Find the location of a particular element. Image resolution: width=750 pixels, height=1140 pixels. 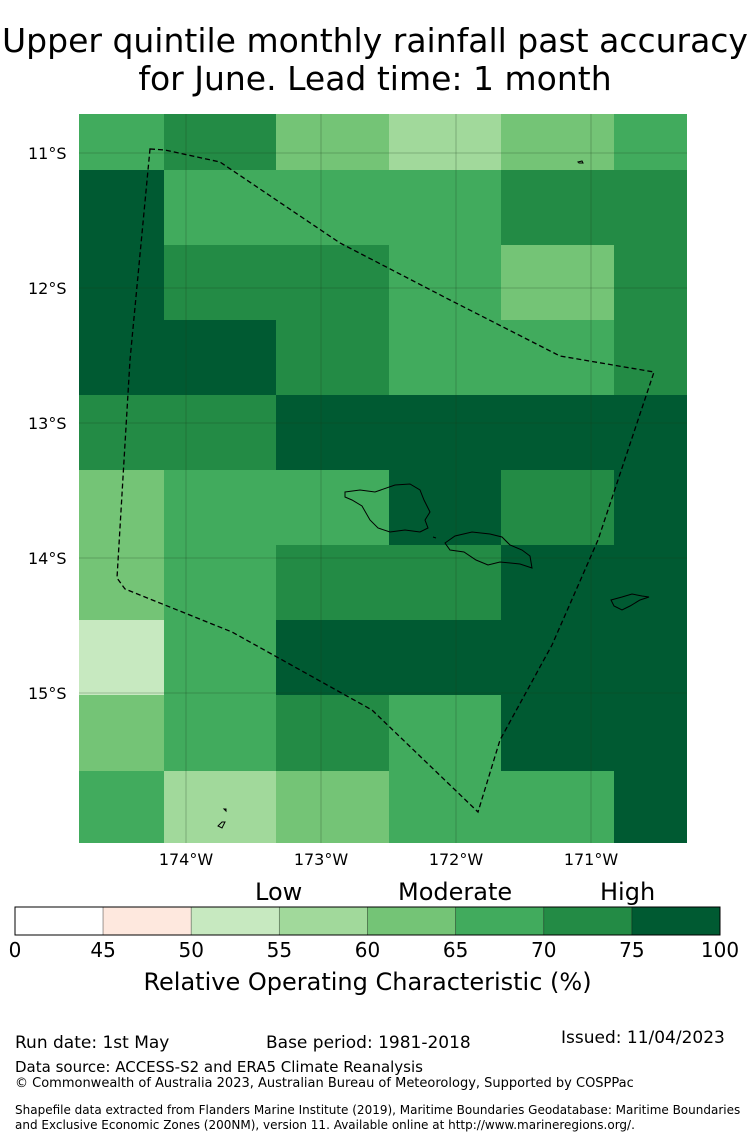

category-low-label: Low is located at coordinates (279, 892).